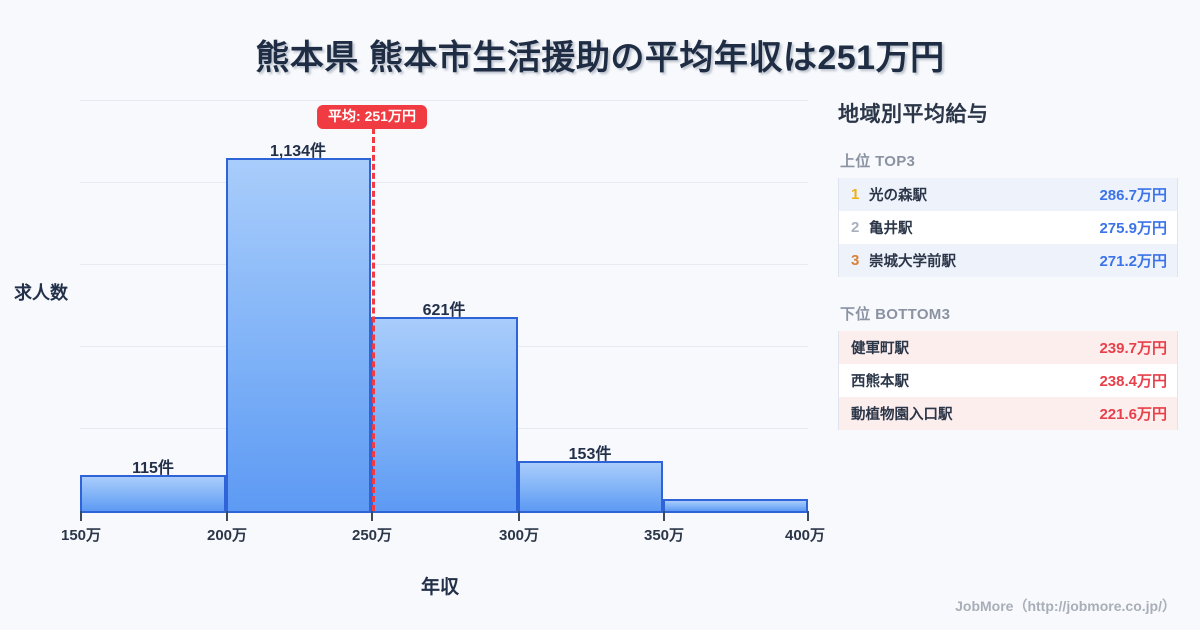  Describe the element at coordinates (590, 454) in the screenshot. I see `bar-label-300-350: 153件` at that location.